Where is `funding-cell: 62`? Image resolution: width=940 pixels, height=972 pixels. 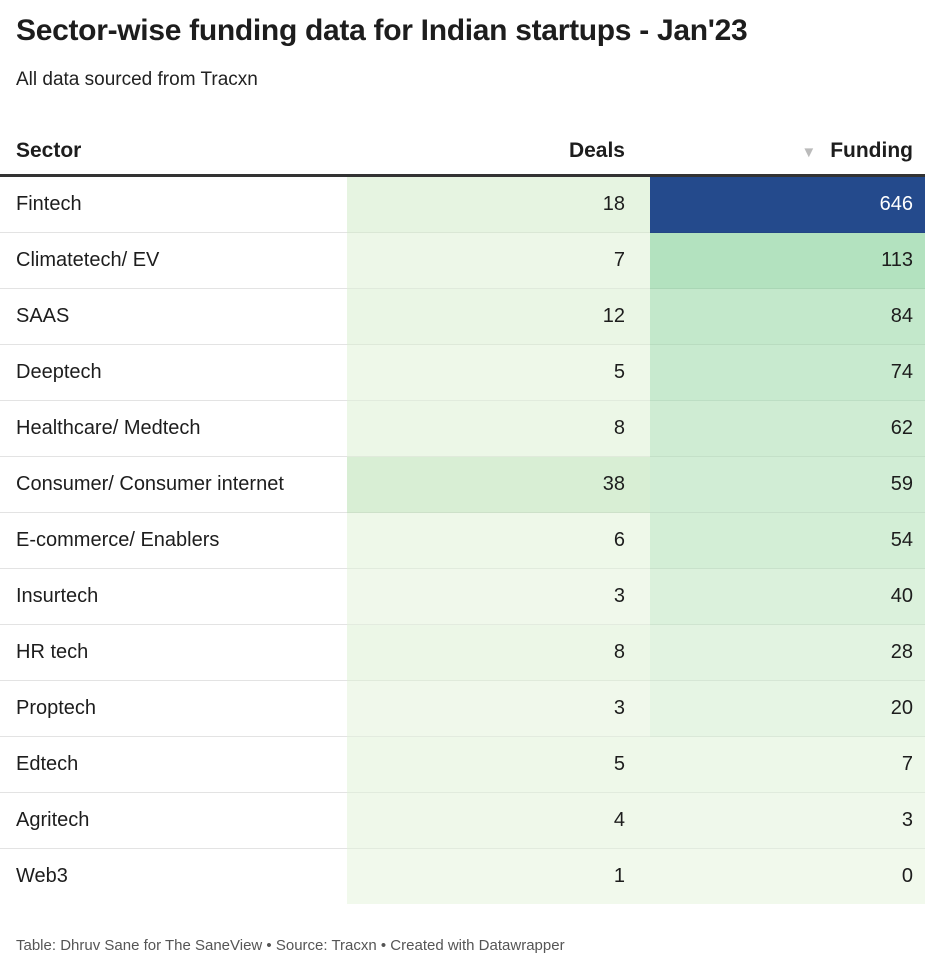 funding-cell: 62 is located at coordinates (787, 428).